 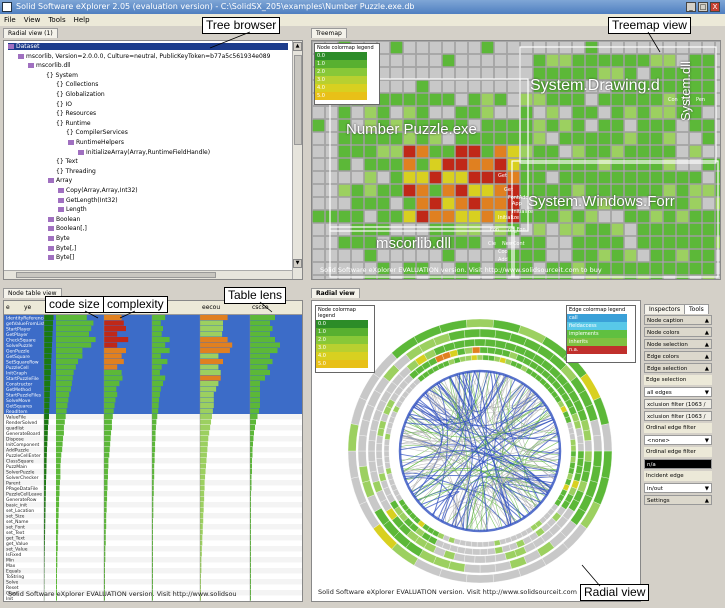 I want to click on tree-node: {} CompilerServices, so click(x=93, y=132).